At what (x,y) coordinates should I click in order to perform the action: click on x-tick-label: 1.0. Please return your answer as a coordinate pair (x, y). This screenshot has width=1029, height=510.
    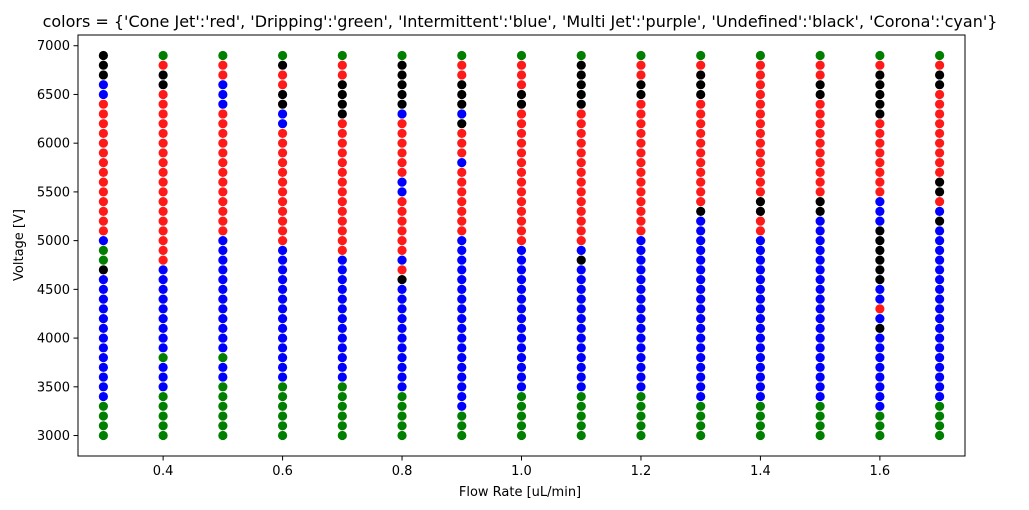
    Looking at the image, I should click on (521, 471).